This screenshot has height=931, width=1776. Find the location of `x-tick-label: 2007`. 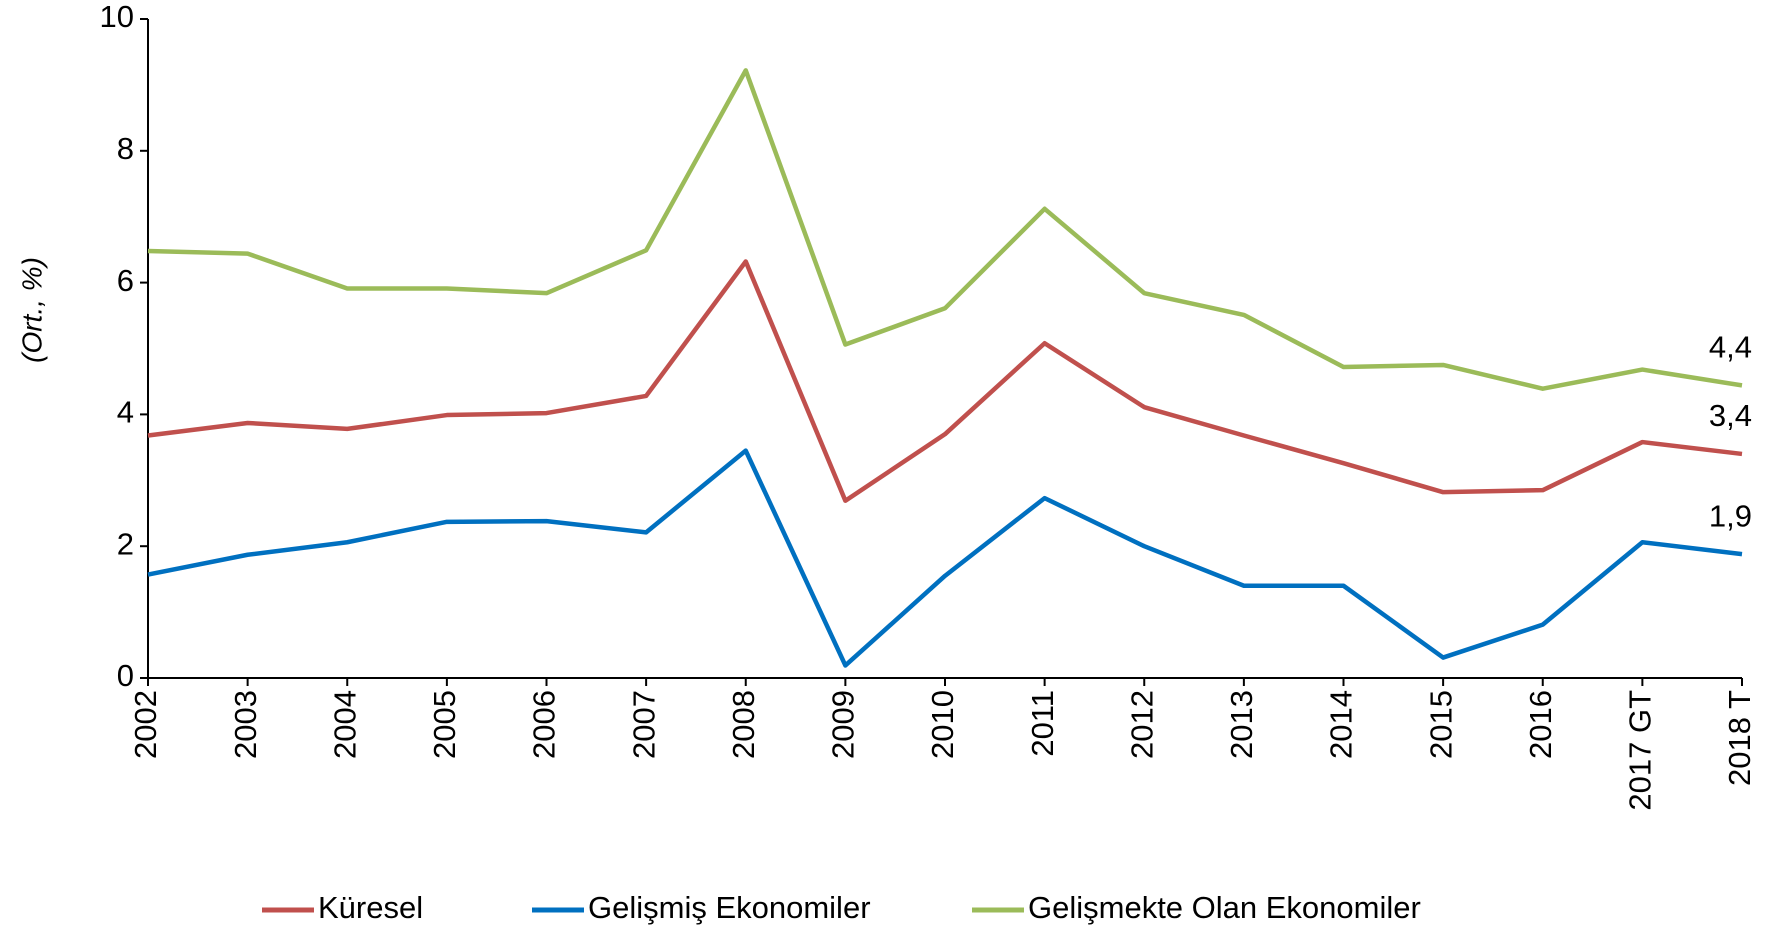

x-tick-label: 2007 is located at coordinates (643, 724).